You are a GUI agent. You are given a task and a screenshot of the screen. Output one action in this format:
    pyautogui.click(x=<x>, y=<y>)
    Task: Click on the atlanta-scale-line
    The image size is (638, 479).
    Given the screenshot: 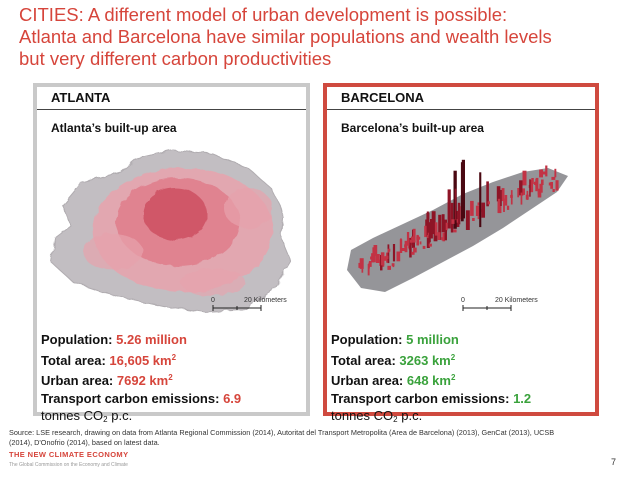 What is the action you would take?
    pyautogui.click(x=237, y=308)
    